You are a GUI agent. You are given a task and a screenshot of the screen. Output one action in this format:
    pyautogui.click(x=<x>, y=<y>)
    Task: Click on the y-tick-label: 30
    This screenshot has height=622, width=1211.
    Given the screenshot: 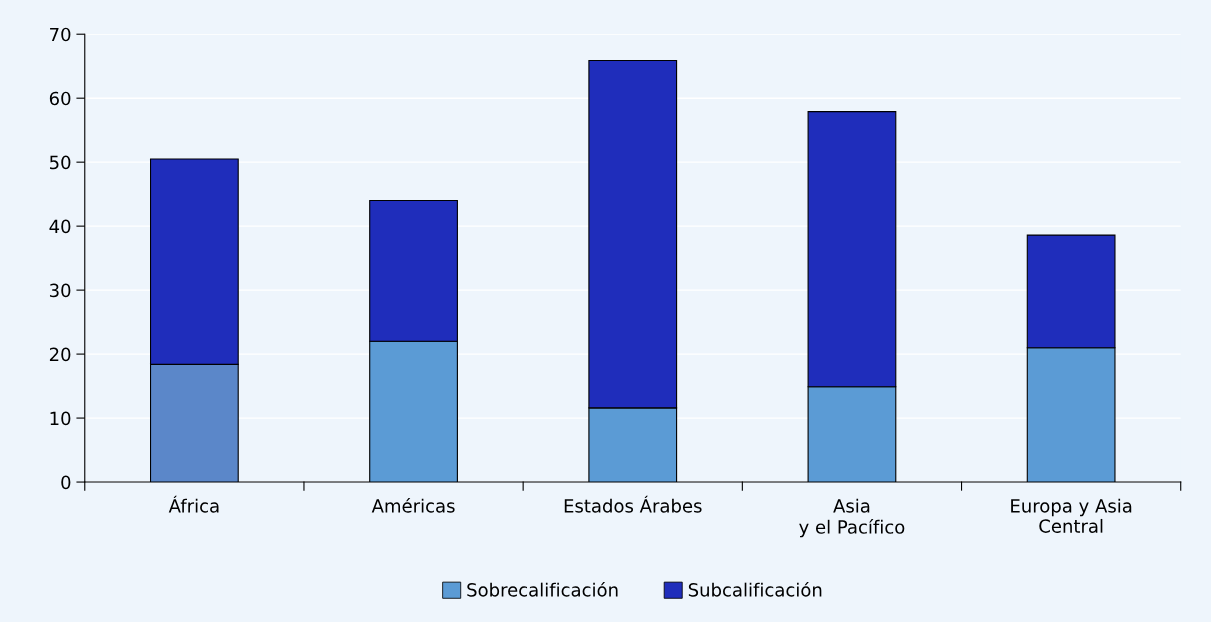 What is the action you would take?
    pyautogui.click(x=60, y=290)
    